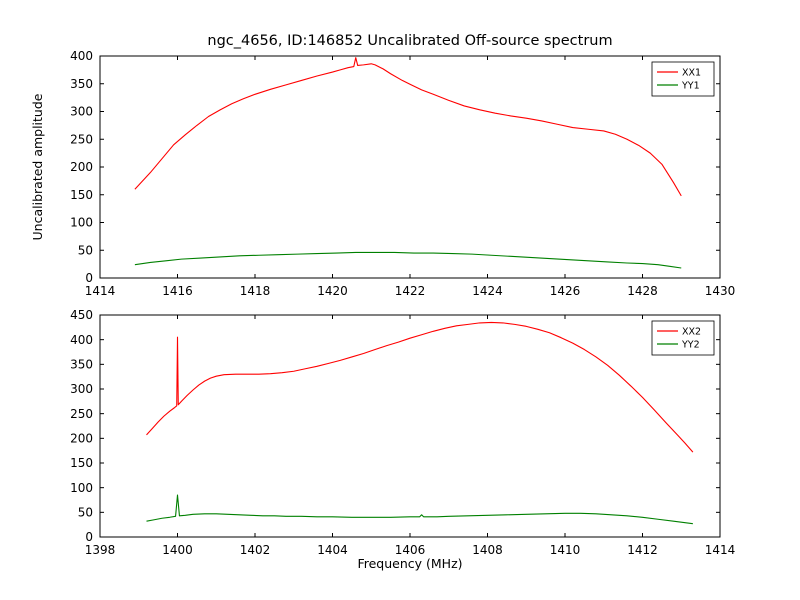 This screenshot has width=800, height=600. I want to click on x-tick-label: 1398, so click(100, 550).